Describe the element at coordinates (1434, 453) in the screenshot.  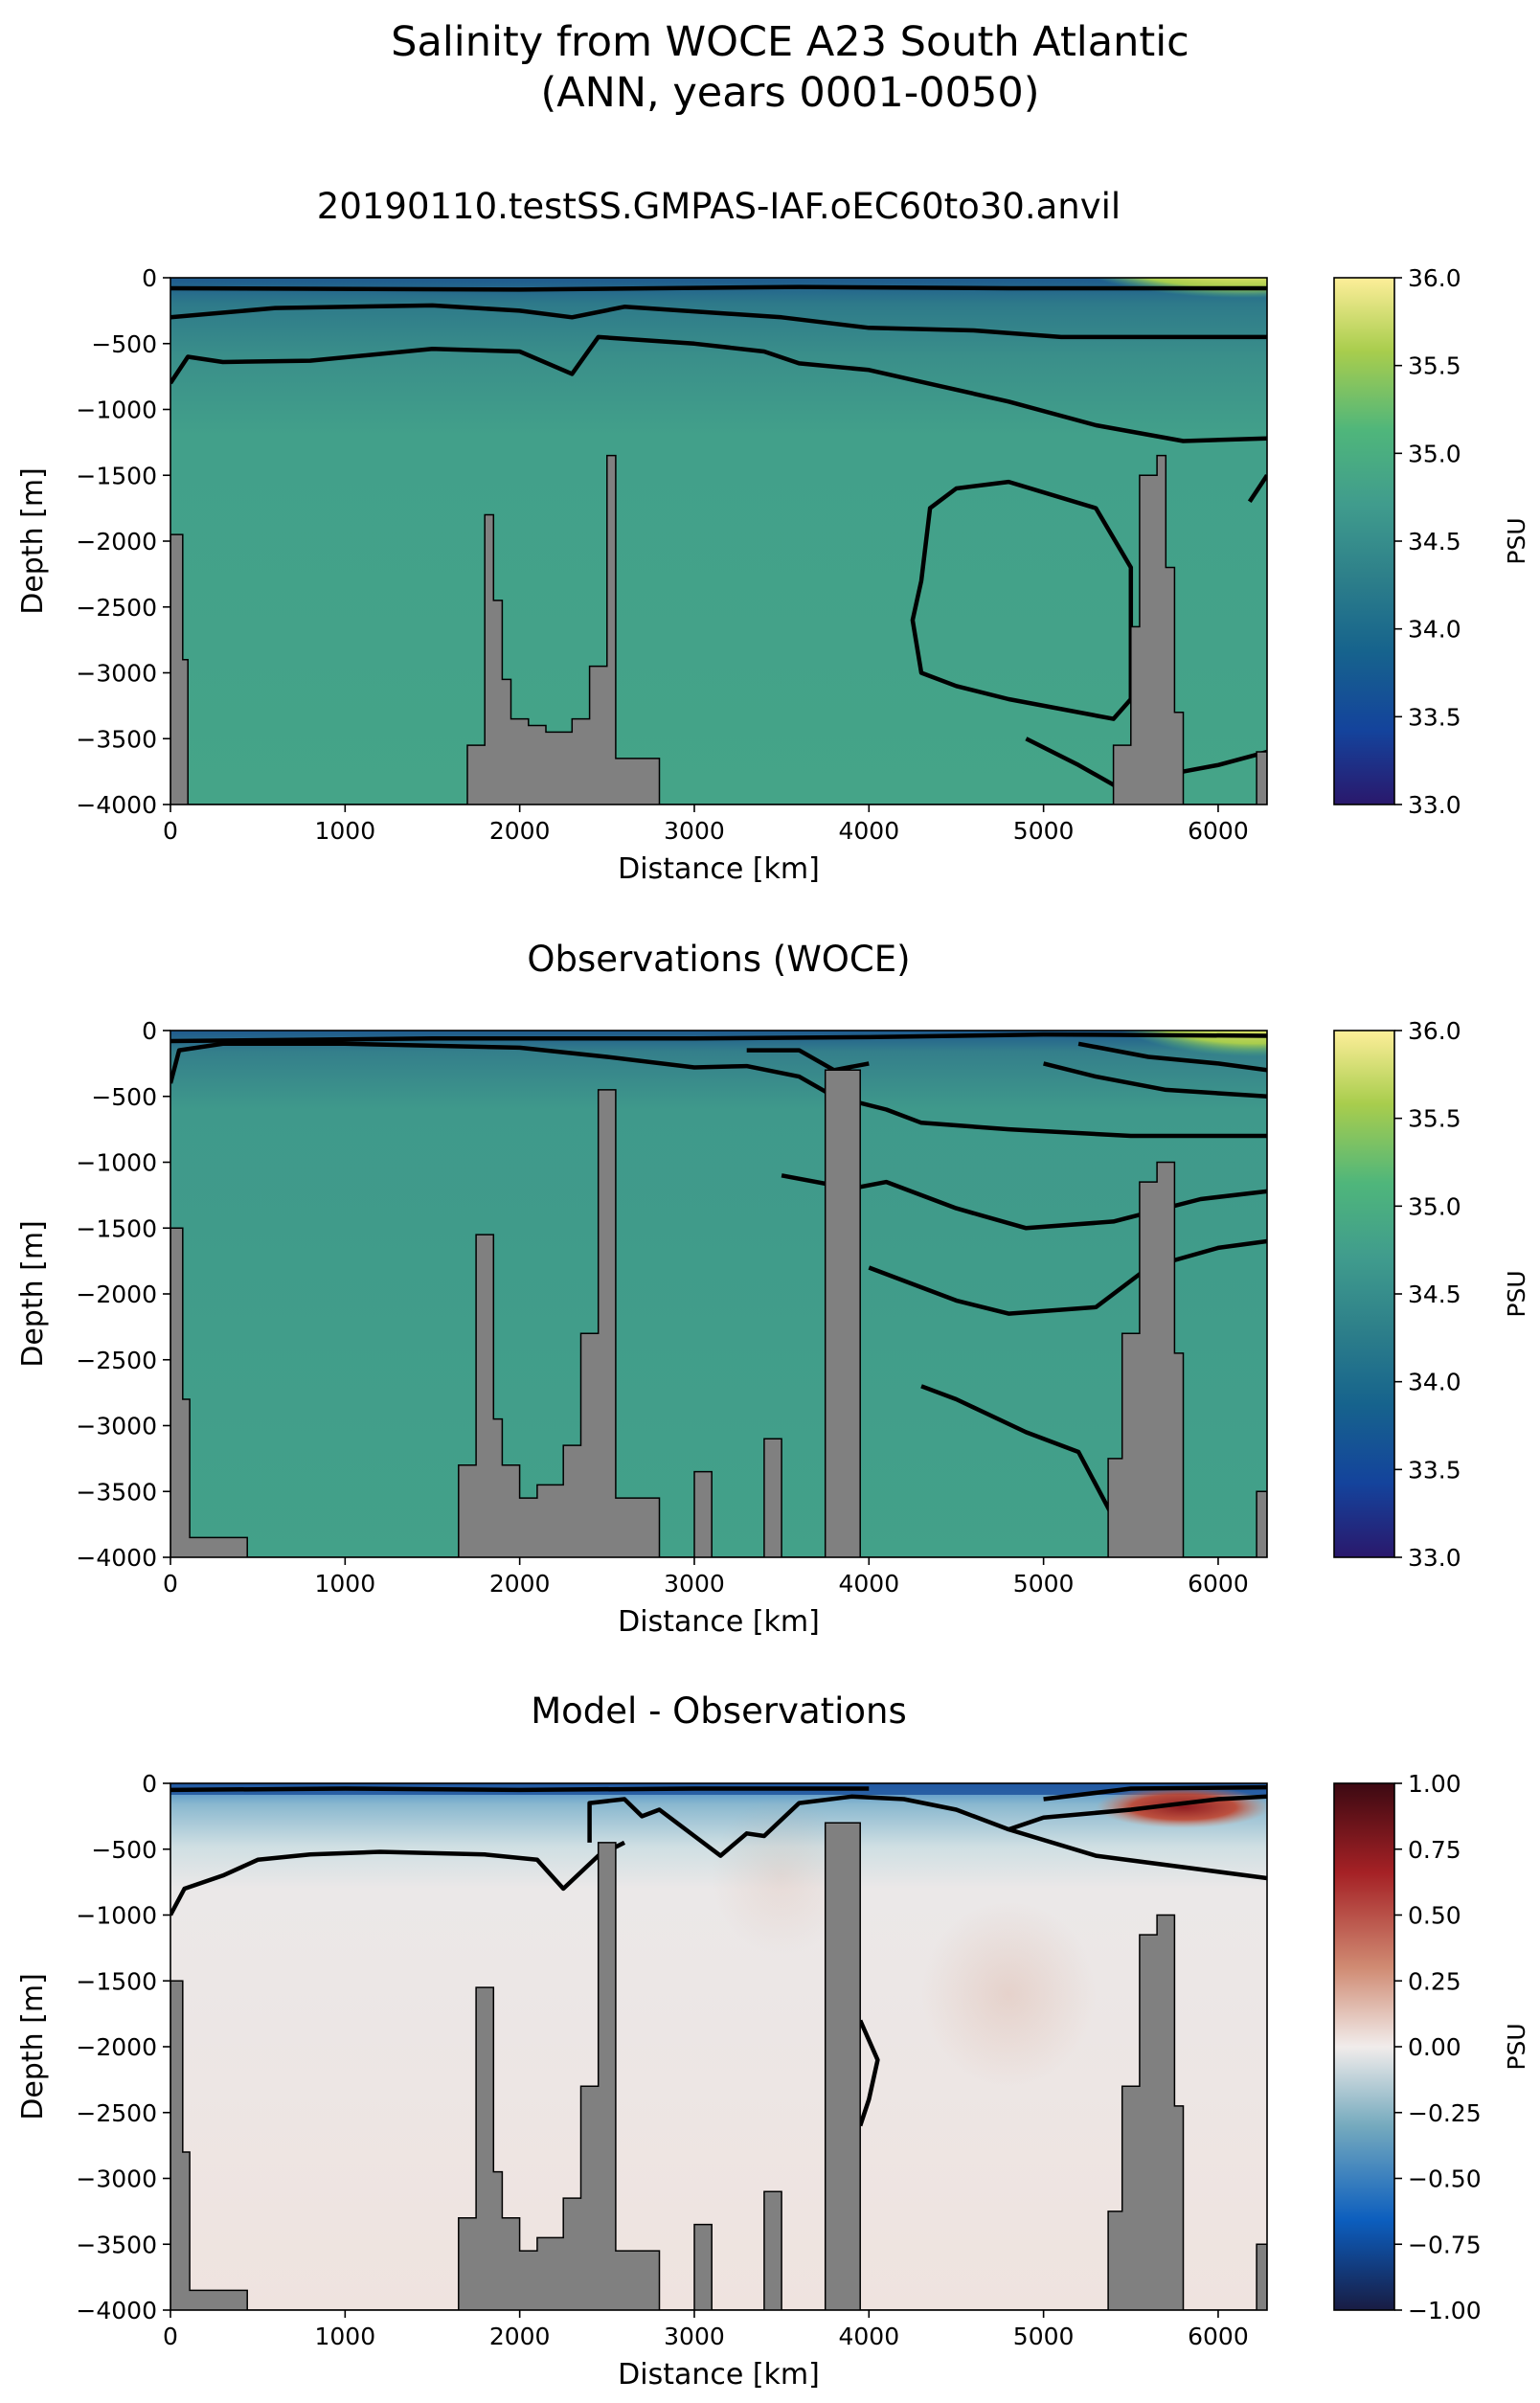
I see `colorbar-tick-label: 35.0` at that location.